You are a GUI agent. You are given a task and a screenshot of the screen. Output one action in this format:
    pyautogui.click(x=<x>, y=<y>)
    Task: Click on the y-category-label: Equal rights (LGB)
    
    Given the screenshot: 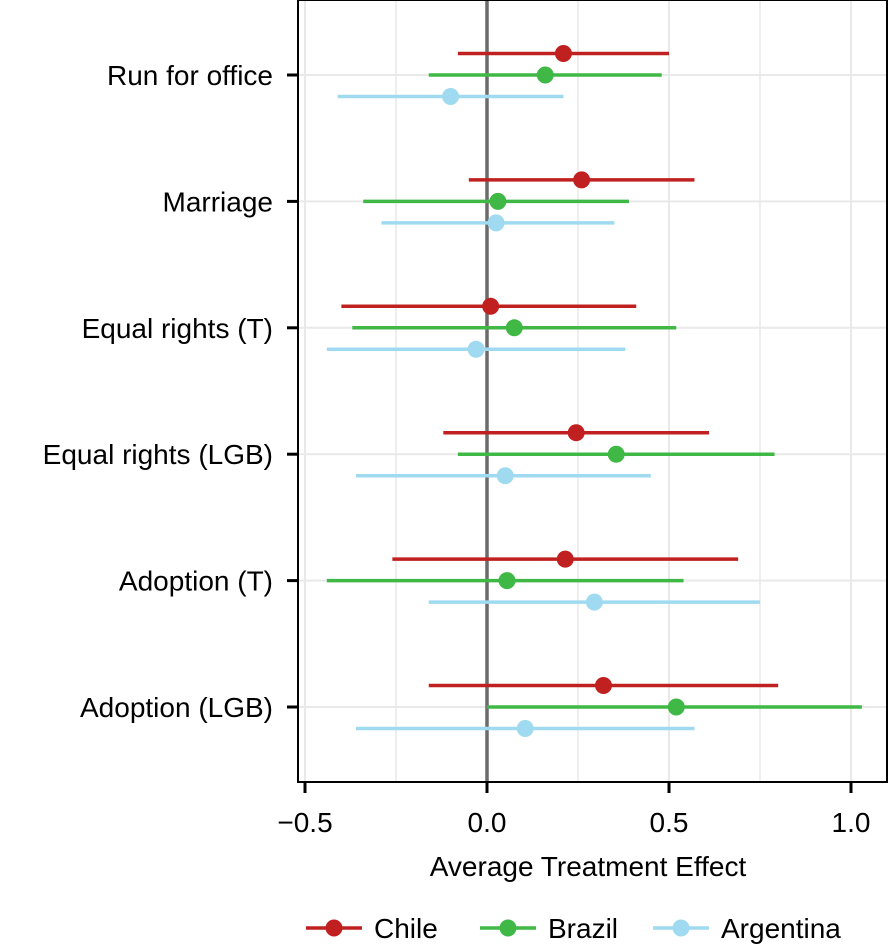 What is the action you would take?
    pyautogui.click(x=158, y=454)
    